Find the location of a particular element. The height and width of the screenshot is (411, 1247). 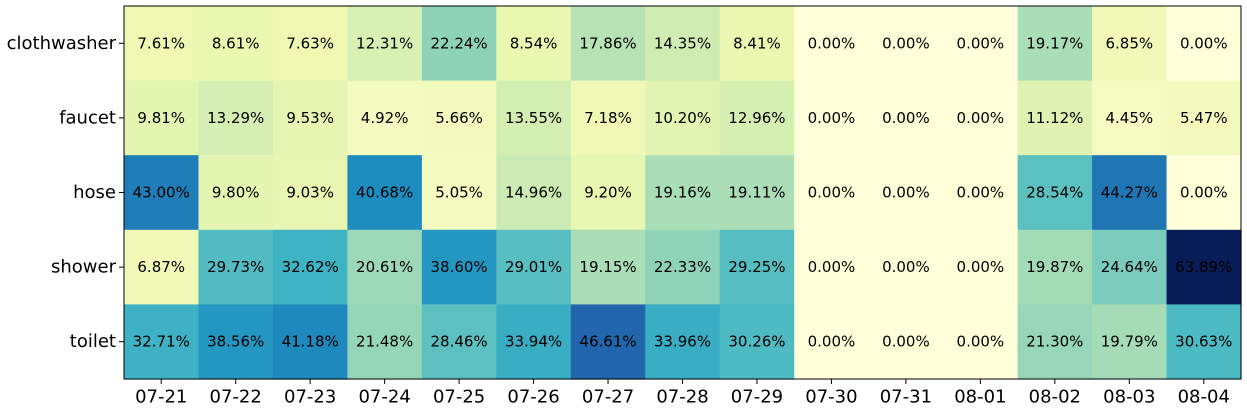

heatmap-cell-label: 29.01% is located at coordinates (533, 267).